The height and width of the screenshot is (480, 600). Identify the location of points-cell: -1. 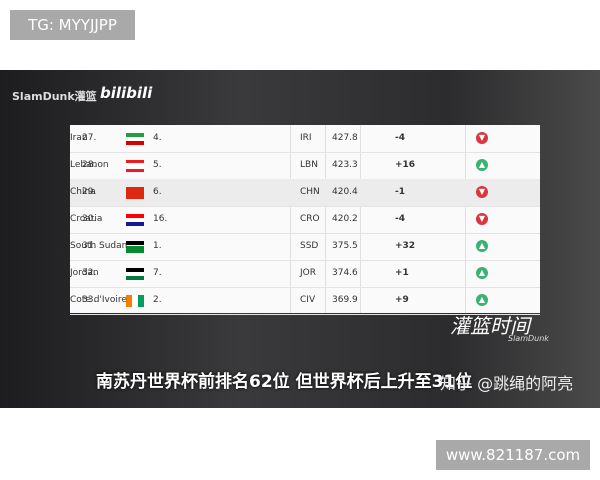
(400, 192).